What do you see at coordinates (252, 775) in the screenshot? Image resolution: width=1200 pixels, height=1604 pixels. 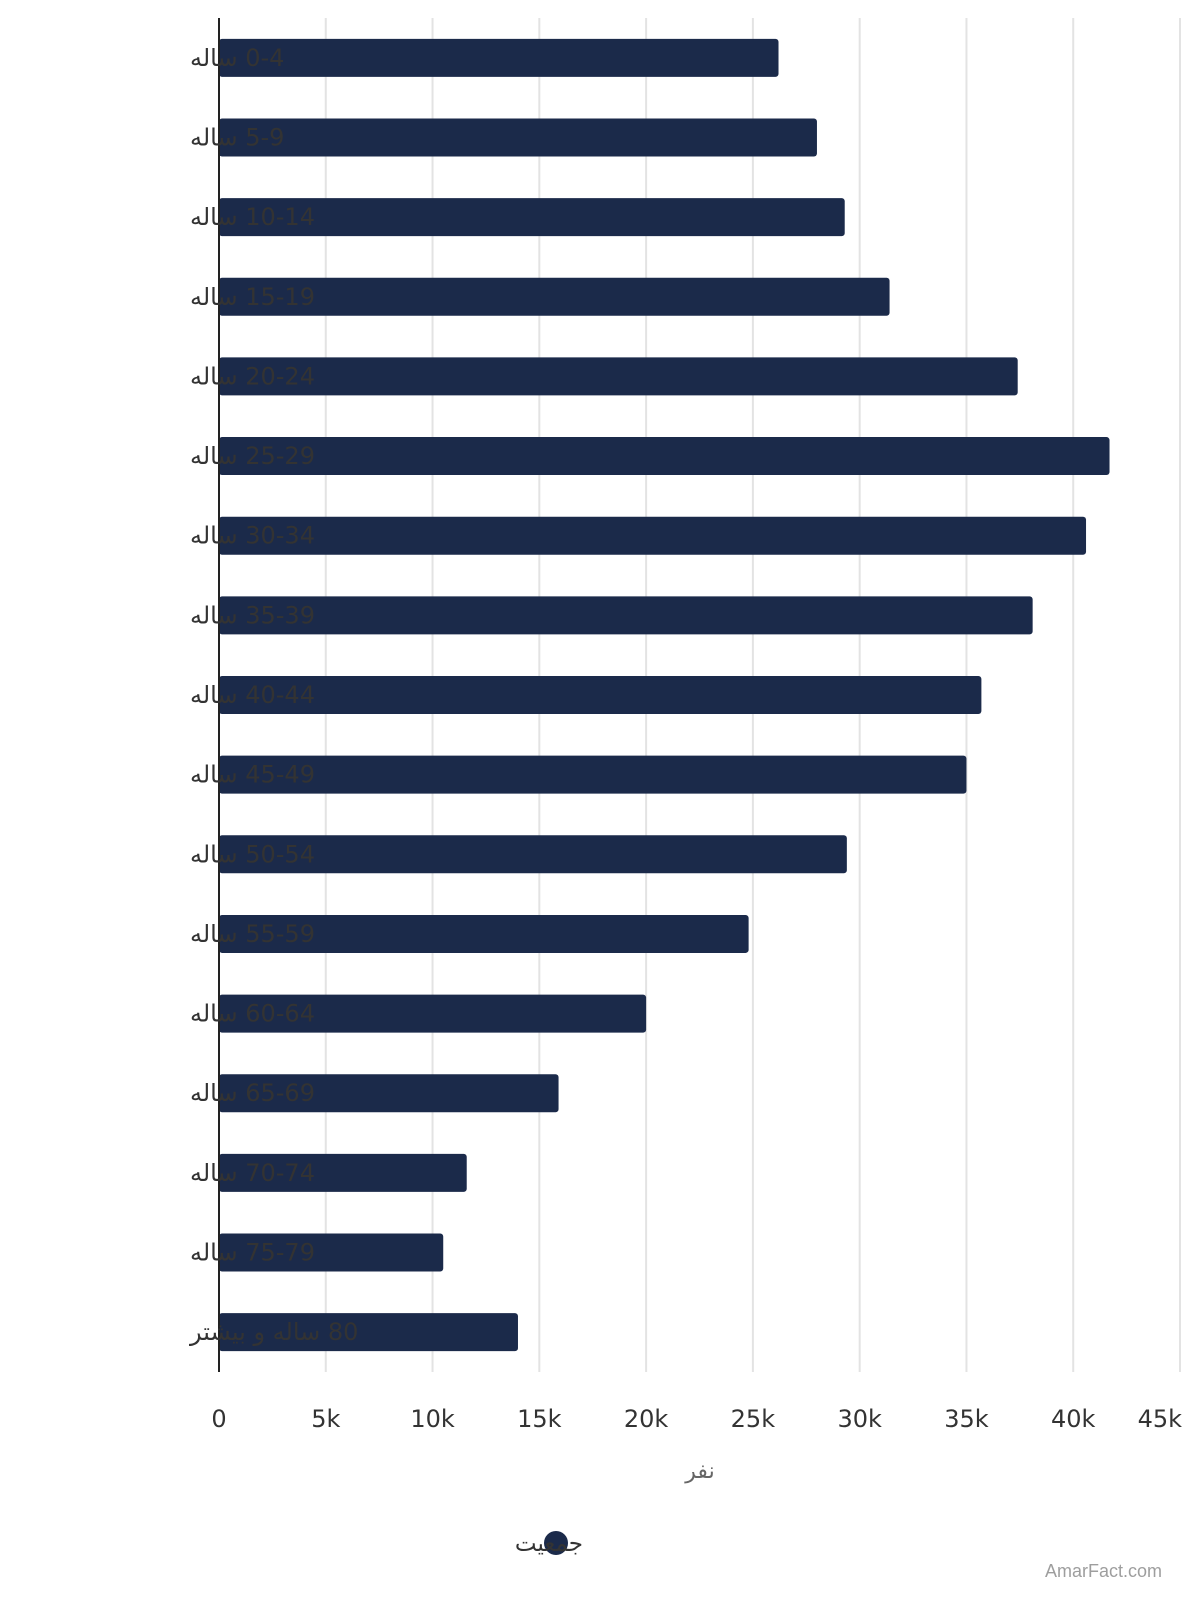 I see `category-label: 45-49 ساله` at bounding box center [252, 775].